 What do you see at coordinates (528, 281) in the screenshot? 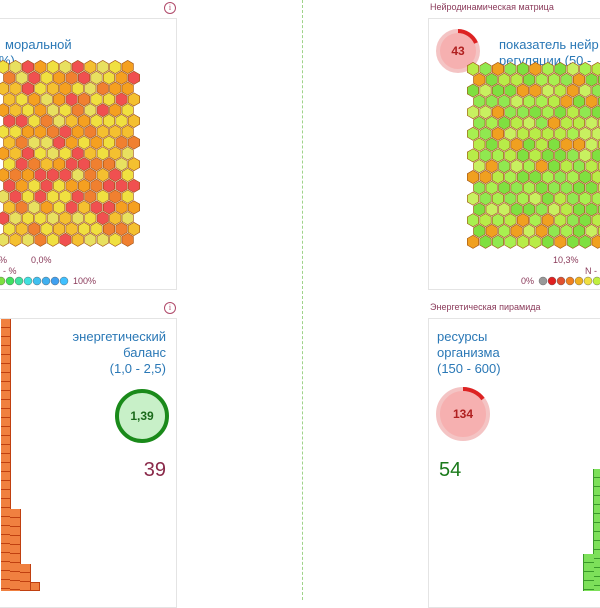
I see `legend-start-label: 0%` at bounding box center [528, 281].